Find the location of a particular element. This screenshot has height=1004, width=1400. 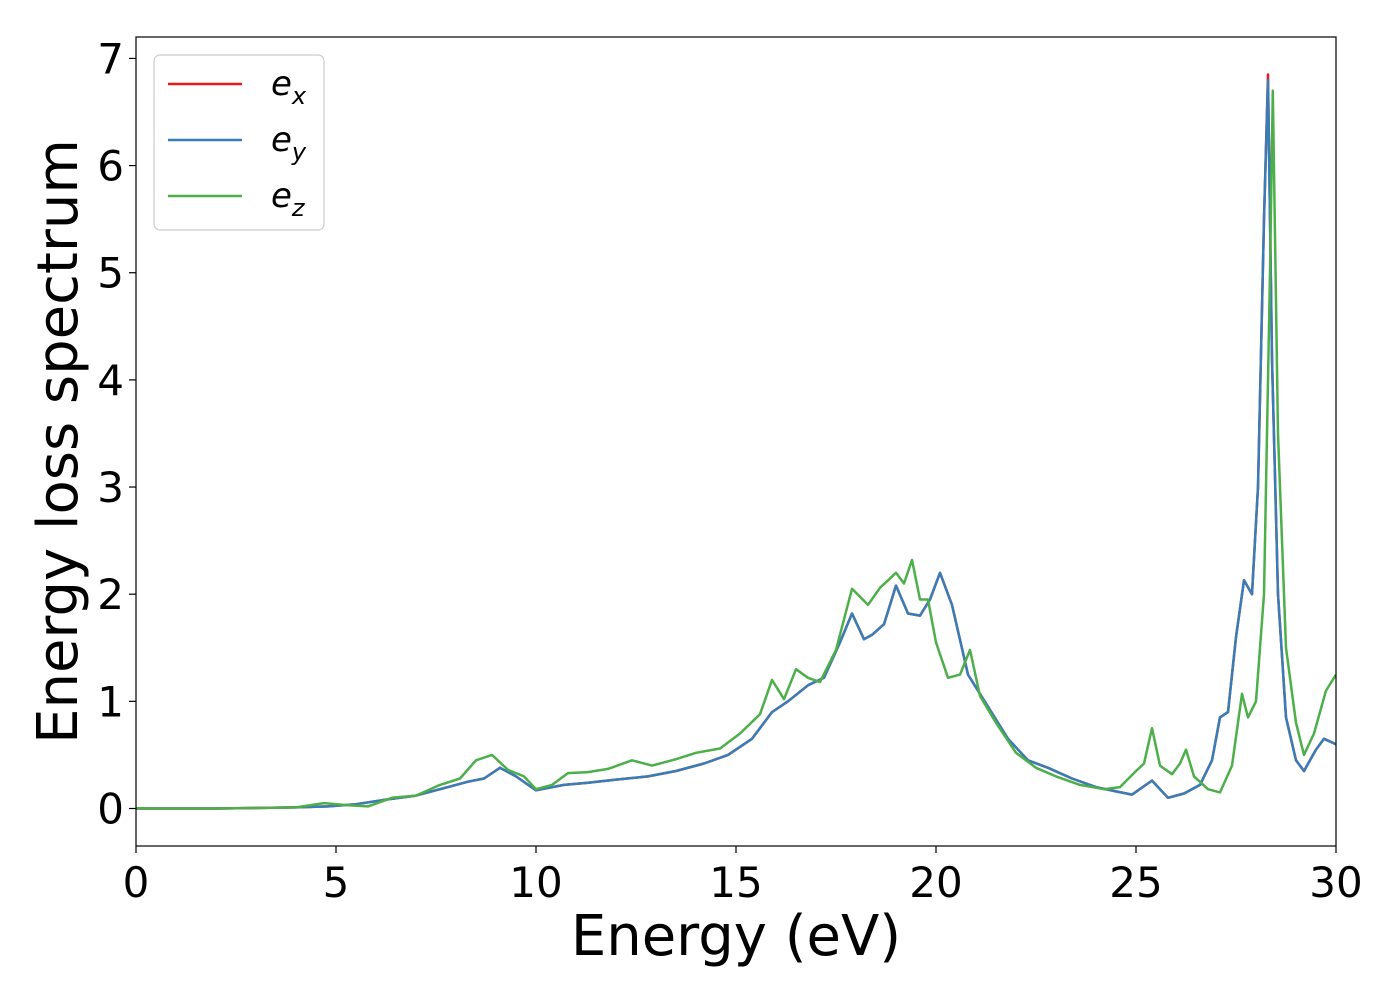

x-tick-label: 30 is located at coordinates (1335, 882).